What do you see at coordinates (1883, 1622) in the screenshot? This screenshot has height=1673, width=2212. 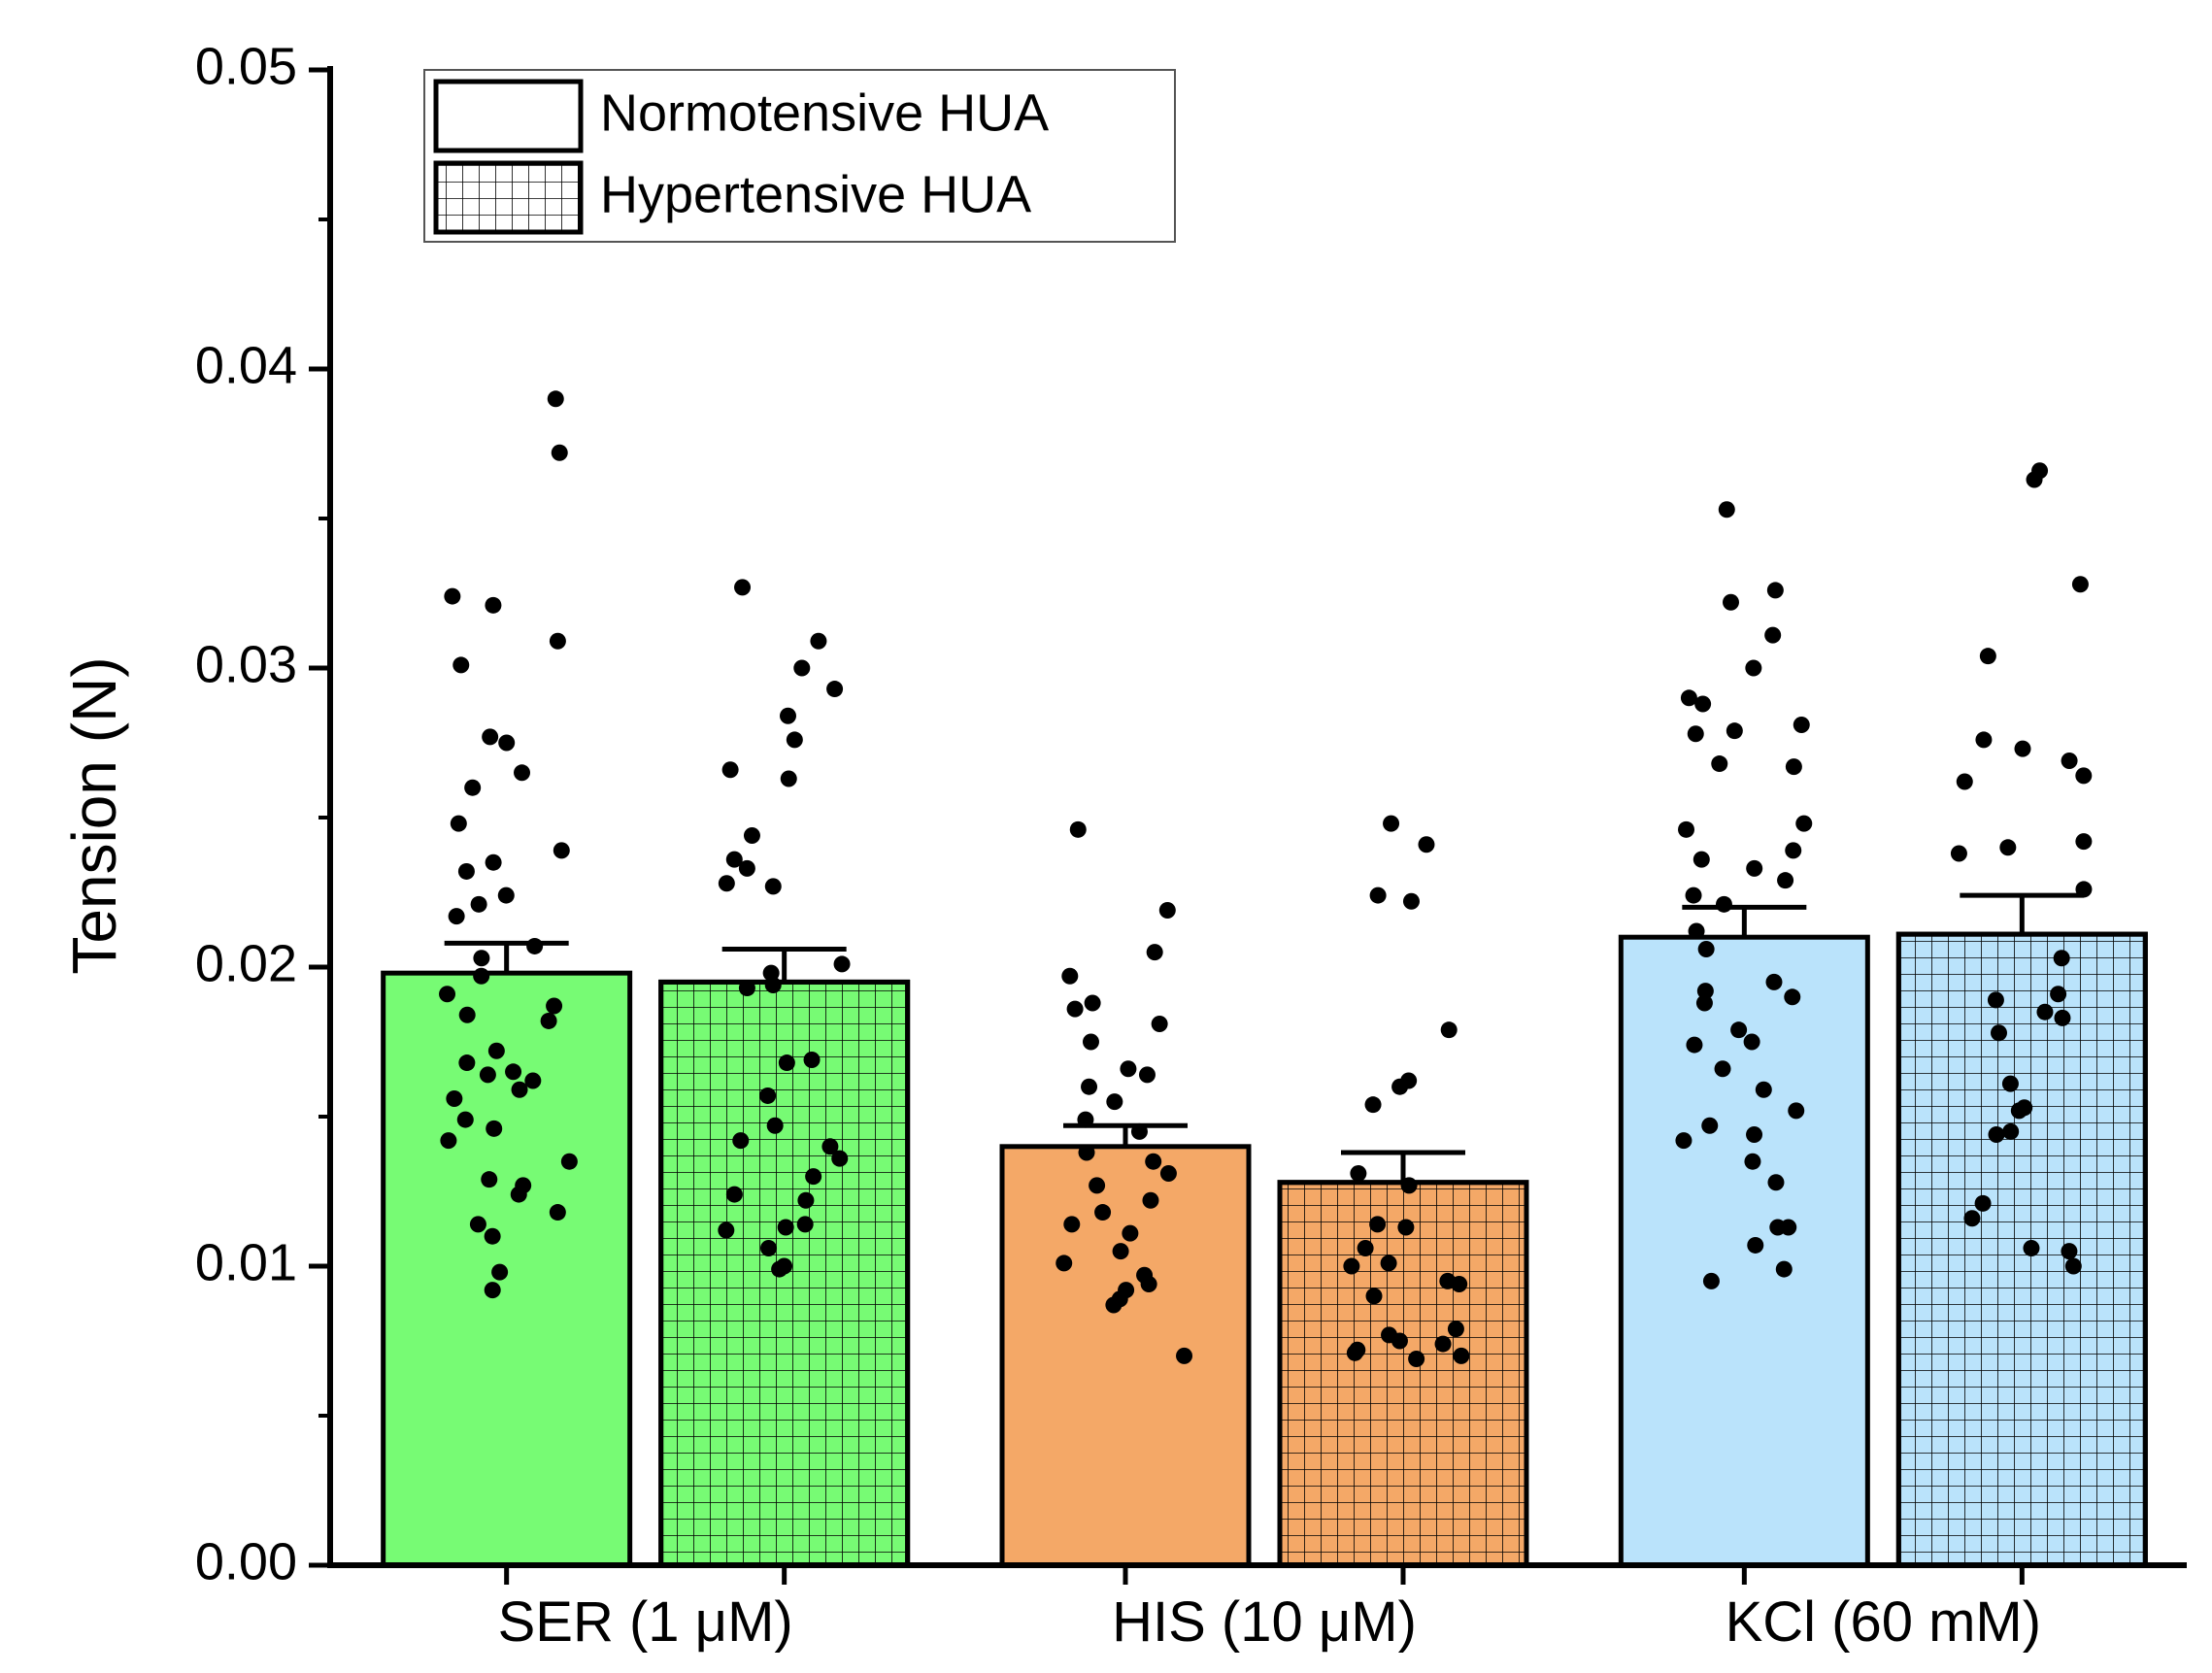 I see `x-tick-label: KCl (60 mM)` at bounding box center [1883, 1622].